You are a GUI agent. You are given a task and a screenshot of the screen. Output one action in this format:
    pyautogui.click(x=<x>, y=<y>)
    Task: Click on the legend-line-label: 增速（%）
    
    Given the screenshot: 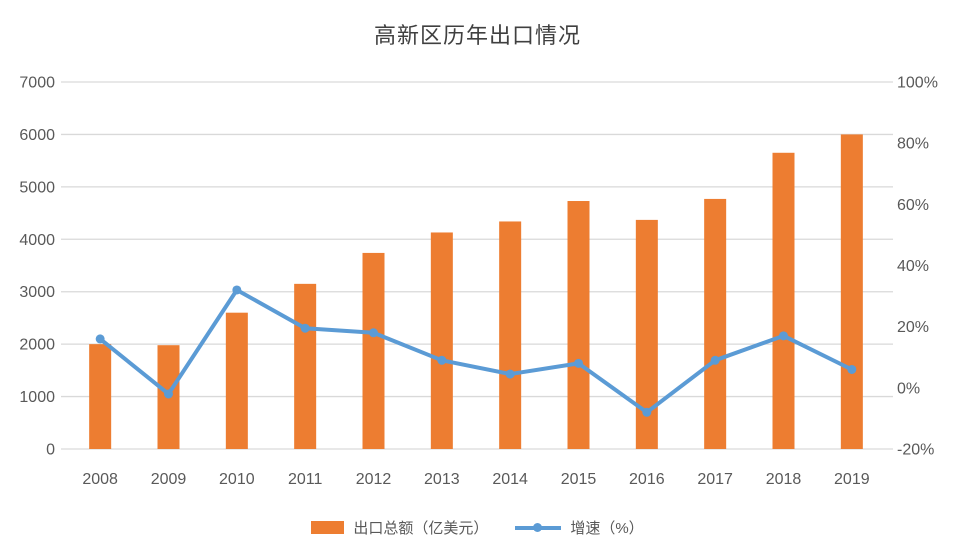 What is the action you would take?
    pyautogui.click(x=607, y=528)
    